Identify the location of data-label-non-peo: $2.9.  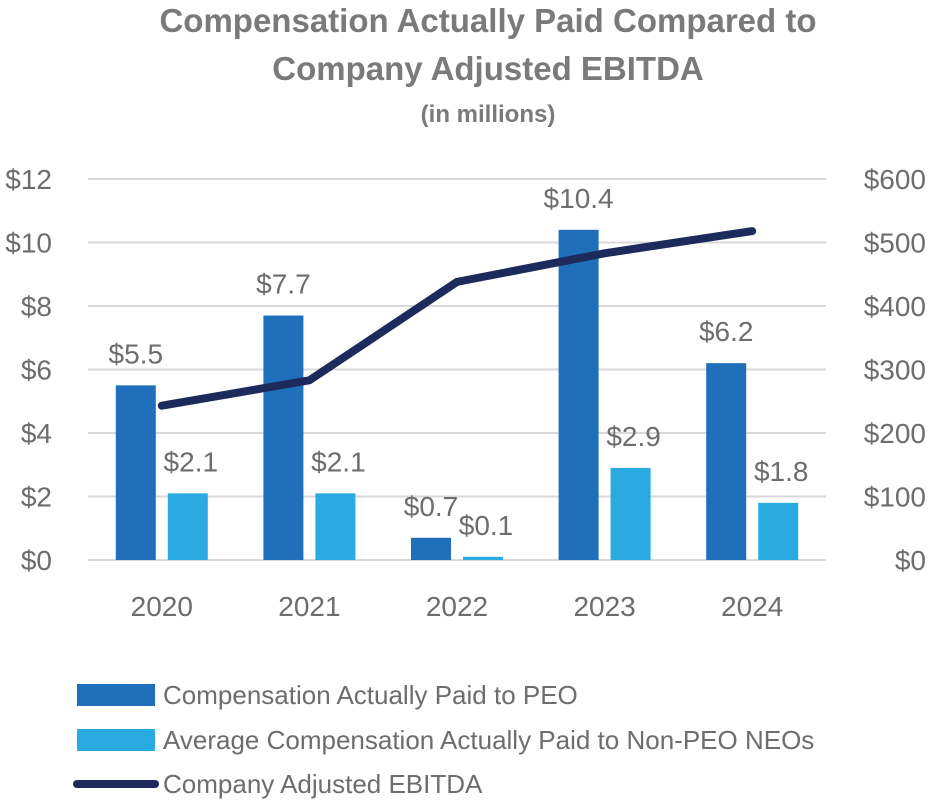
(633, 436).